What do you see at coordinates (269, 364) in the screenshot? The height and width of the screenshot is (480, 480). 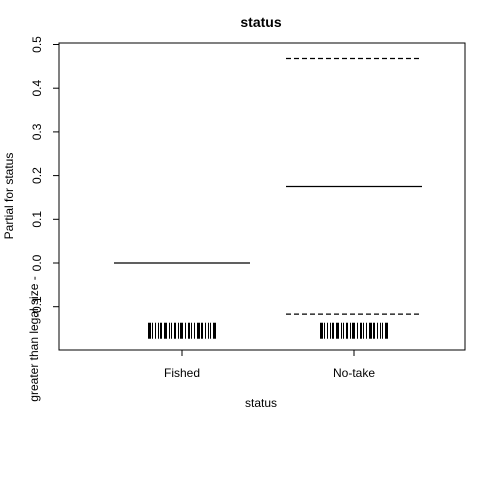 I see `x-axis: Fished No-take` at bounding box center [269, 364].